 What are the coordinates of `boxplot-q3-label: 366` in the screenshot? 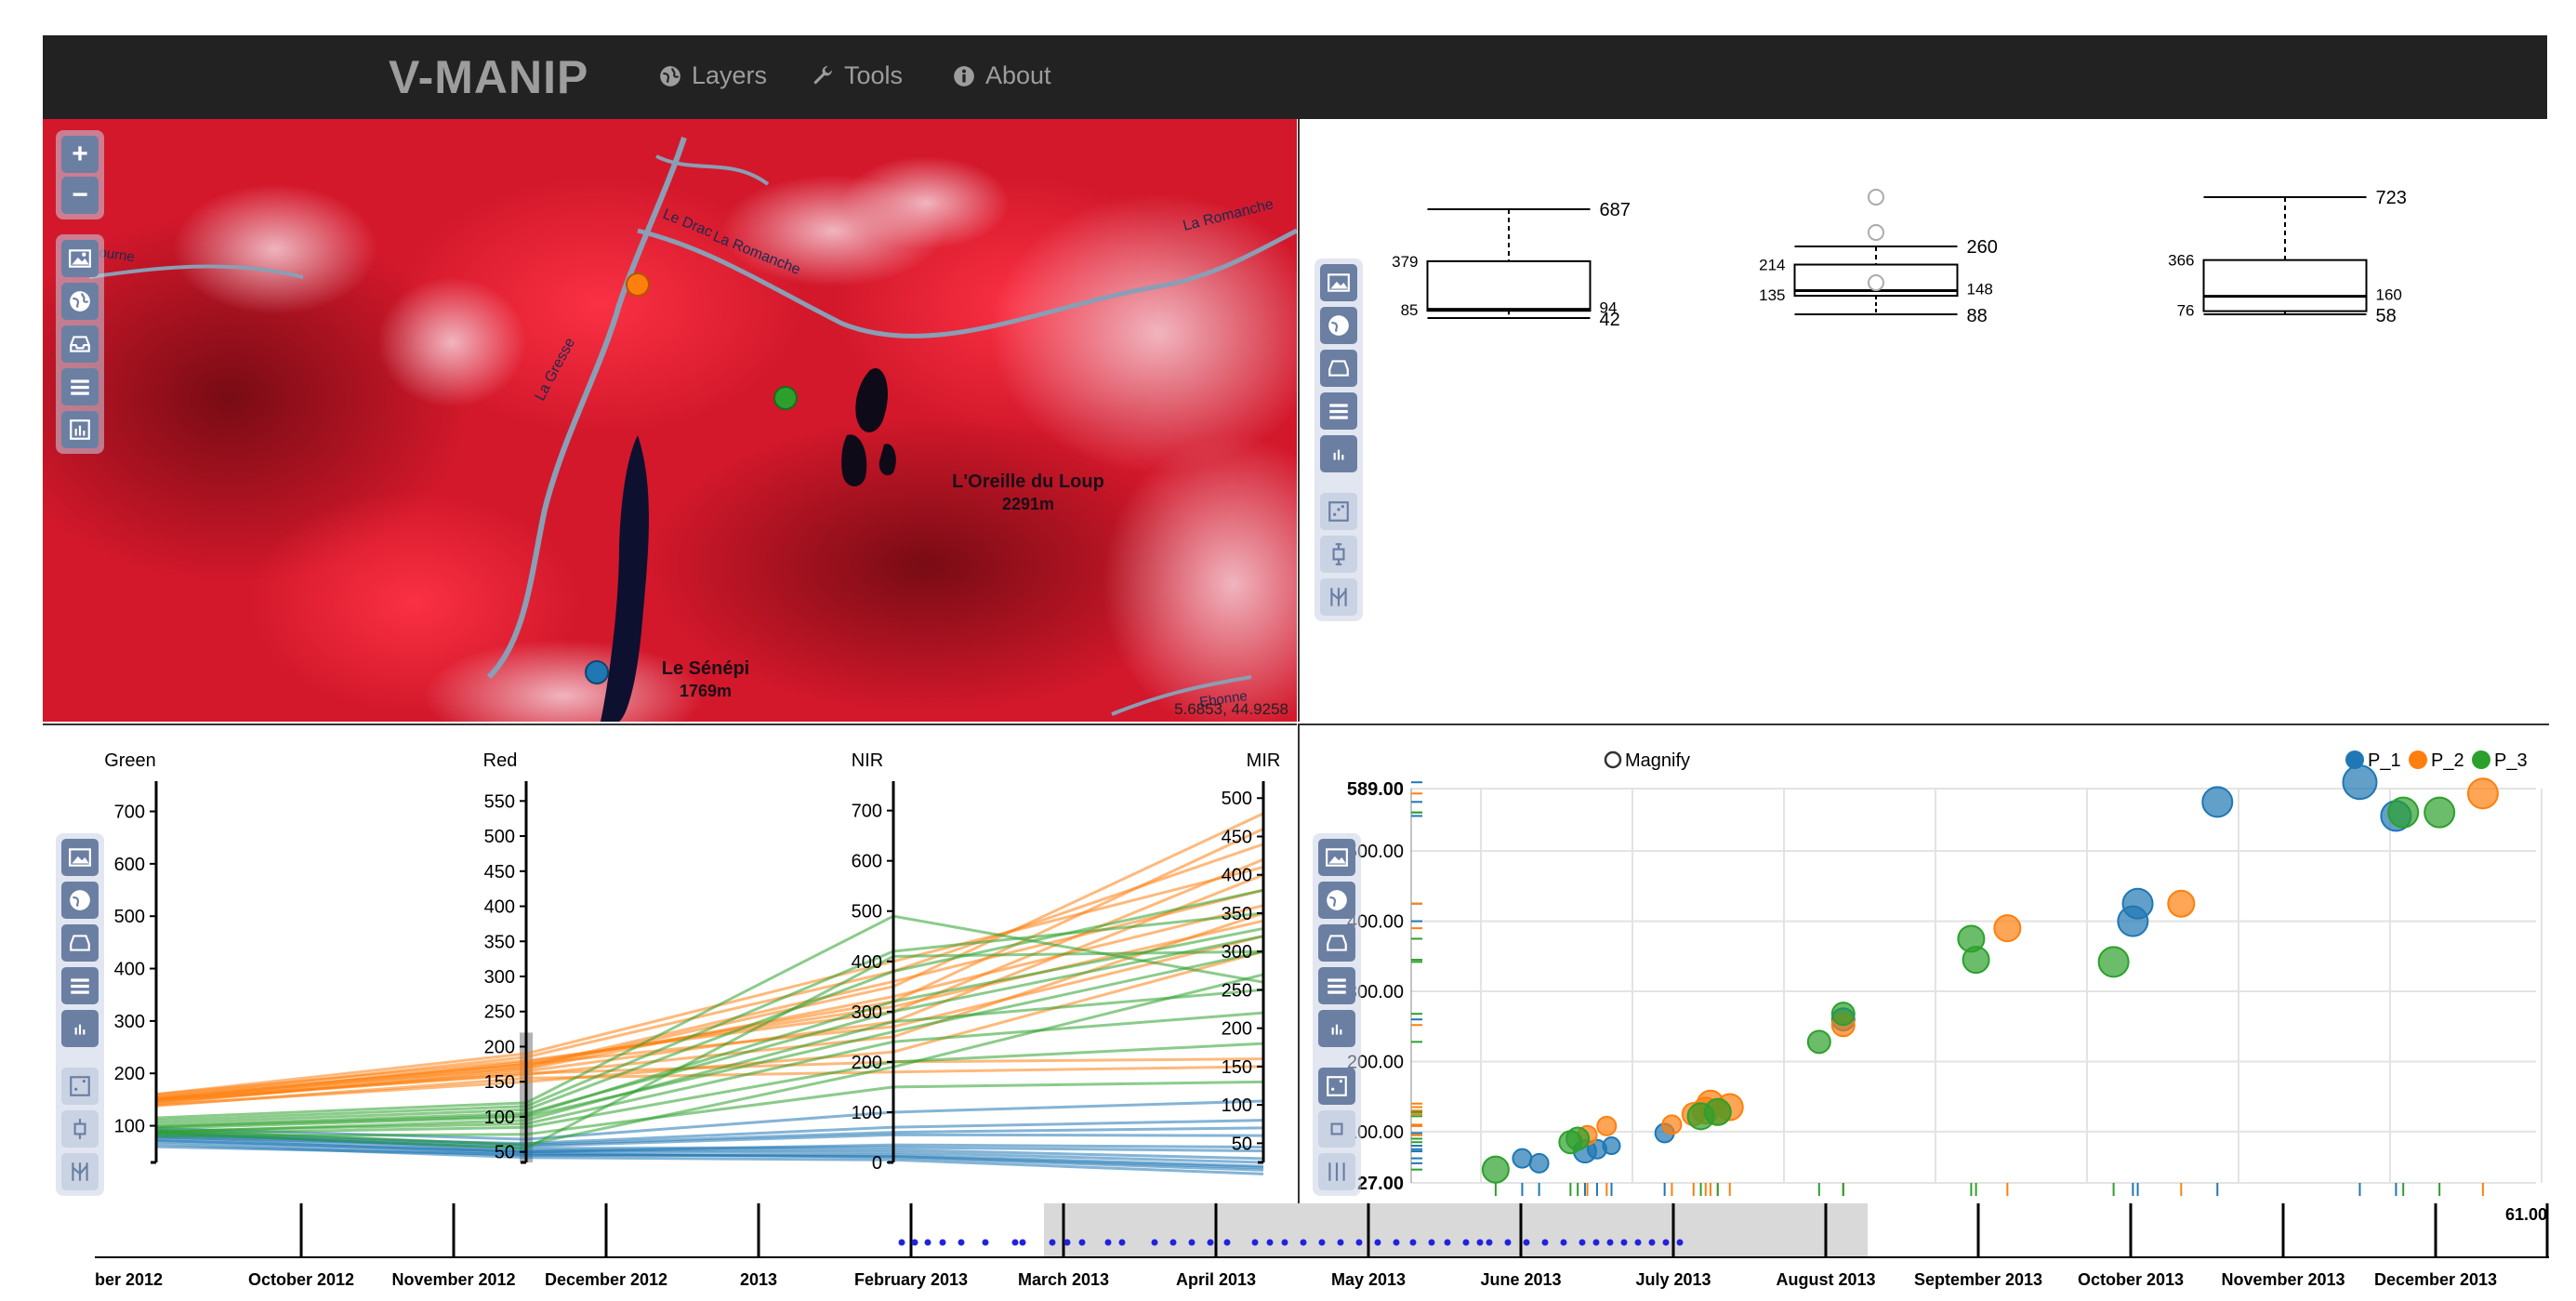 It's located at (2181, 261).